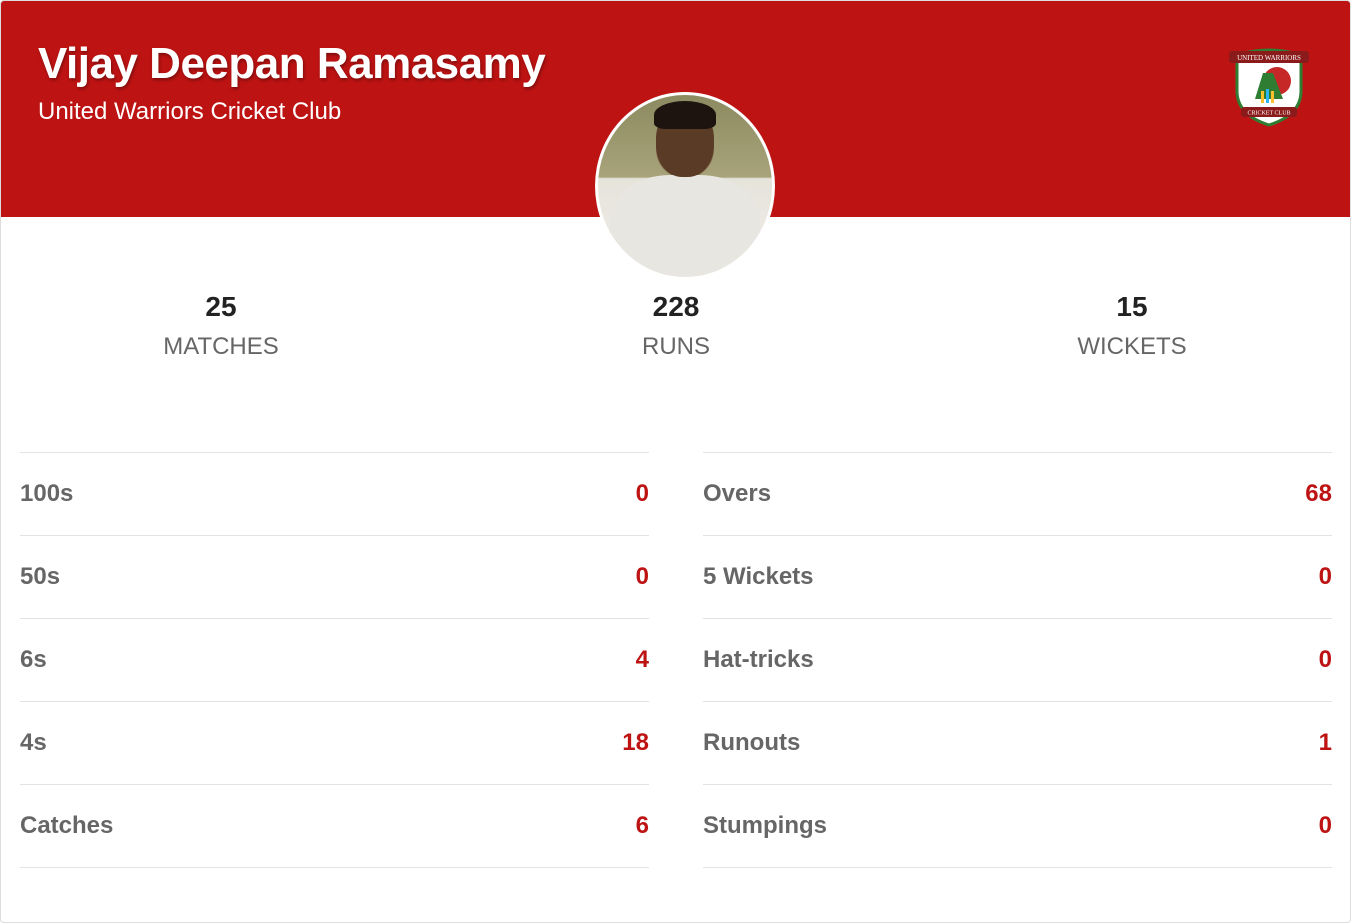 This screenshot has height=923, width=1351. I want to click on list-item: 4s 18, so click(334, 743).